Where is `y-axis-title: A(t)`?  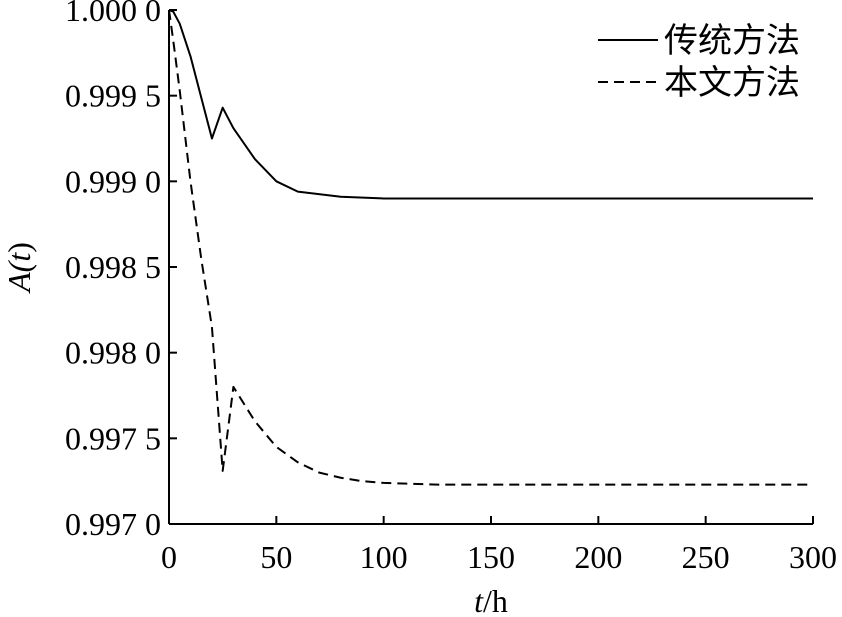
y-axis-title: A(t) is located at coordinates (19, 268).